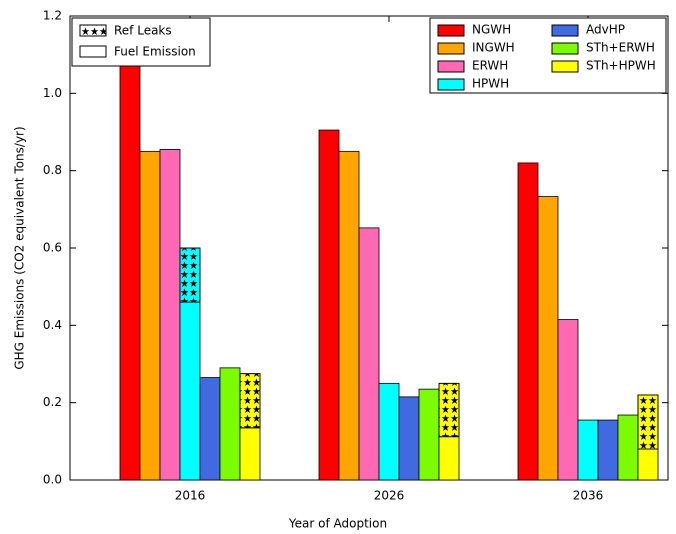  I want to click on y-axis-label: GHG Emissions (CO2 equivalent Tons/yr), so click(20, 247).